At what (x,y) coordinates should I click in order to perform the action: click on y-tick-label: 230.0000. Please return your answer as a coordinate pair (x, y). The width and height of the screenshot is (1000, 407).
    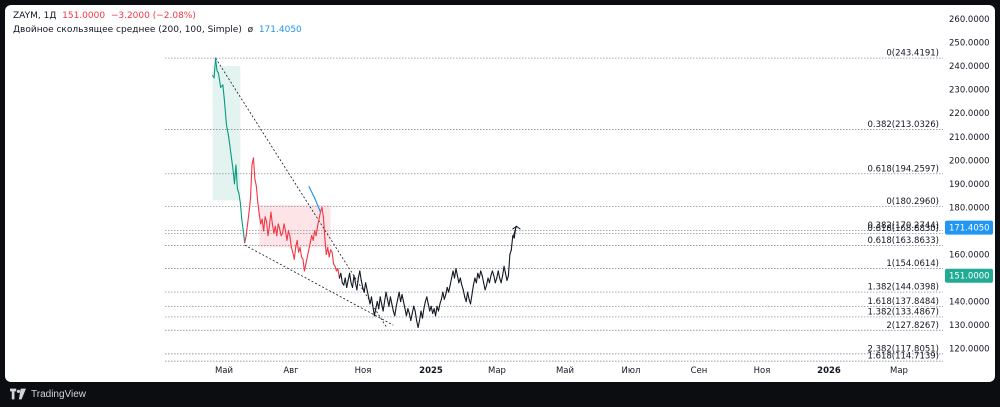
    Looking at the image, I should click on (969, 91).